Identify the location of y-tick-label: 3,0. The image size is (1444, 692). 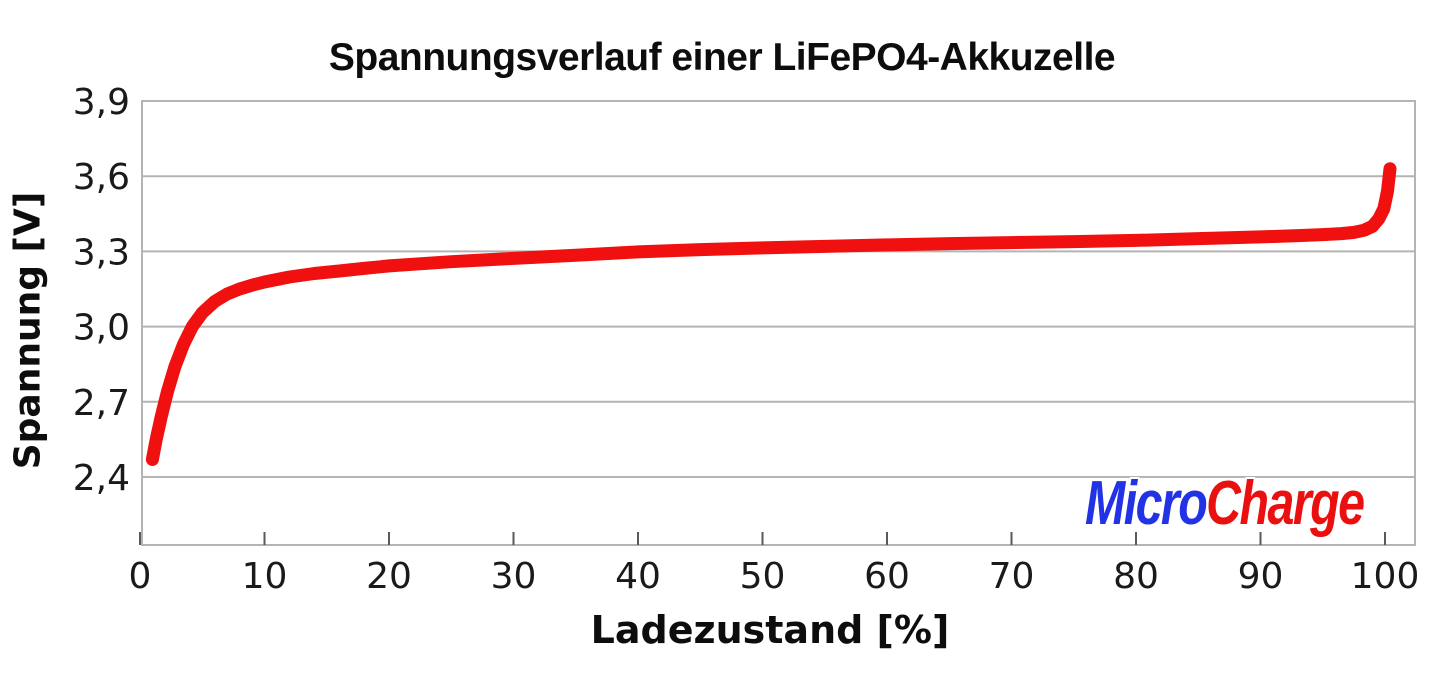
(101, 328).